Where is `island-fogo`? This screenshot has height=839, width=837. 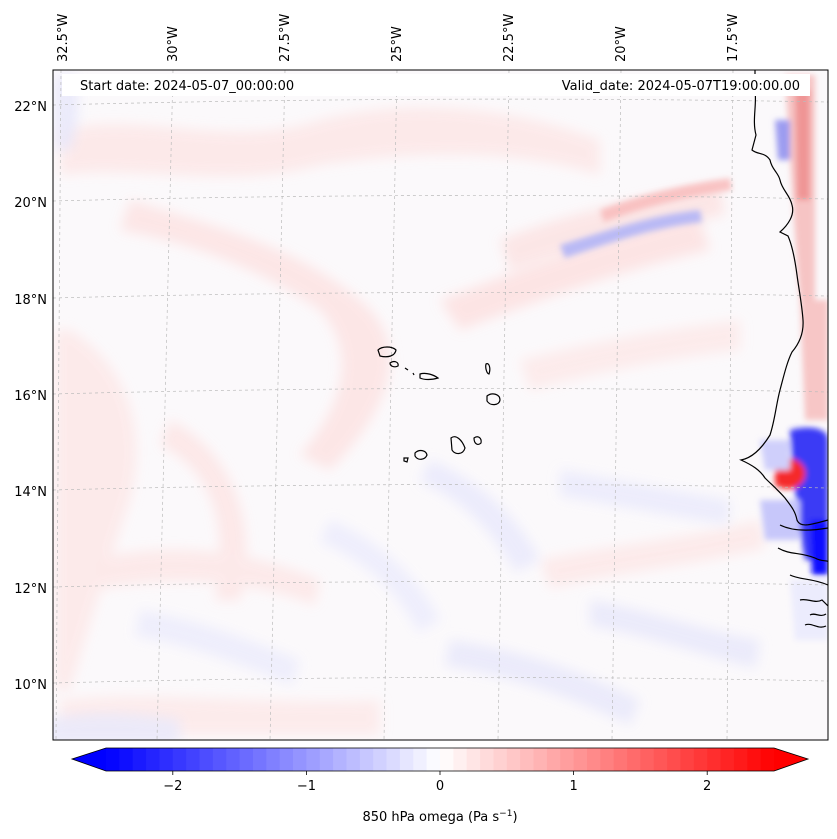
island-fogo is located at coordinates (421, 454).